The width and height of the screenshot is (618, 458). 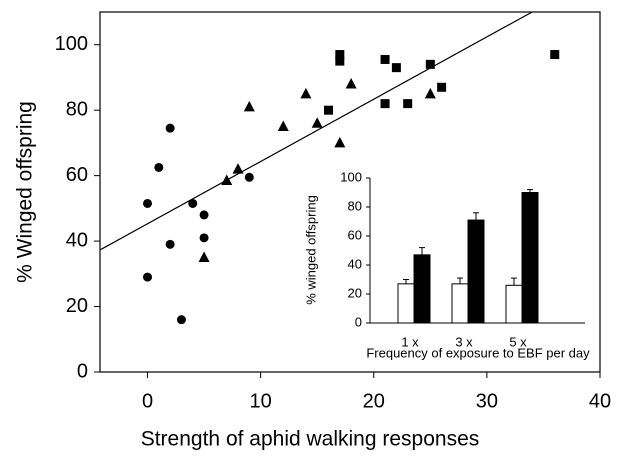 I want to click on y-axis-label: % Winged offspring, so click(x=25, y=192).